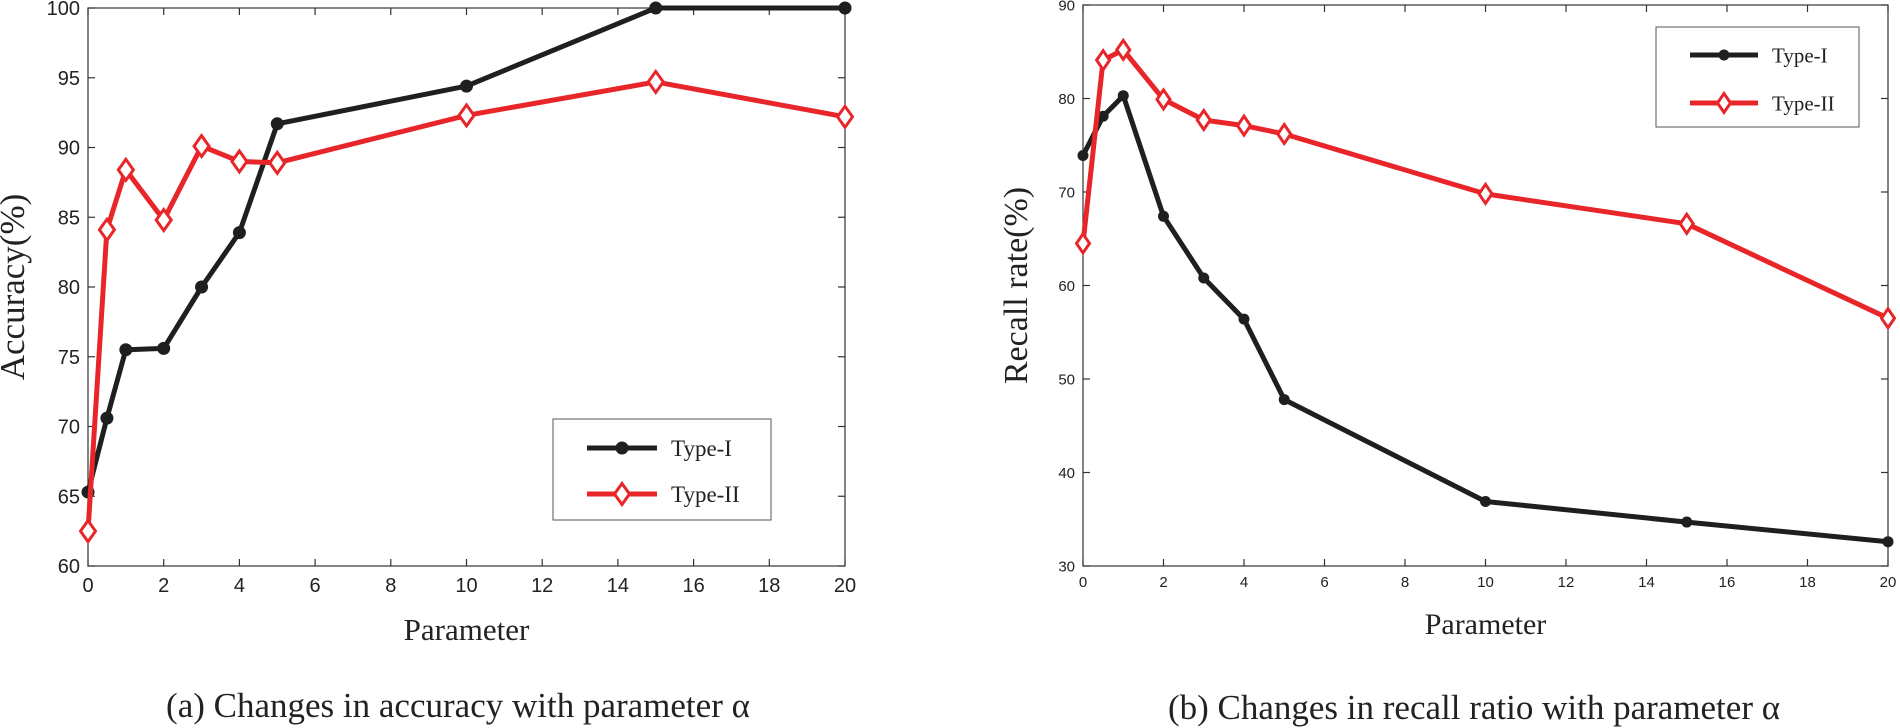 This screenshot has height=728, width=1900. What do you see at coordinates (701, 448) in the screenshot?
I see `a-legend-label-type-i: Type-I` at bounding box center [701, 448].